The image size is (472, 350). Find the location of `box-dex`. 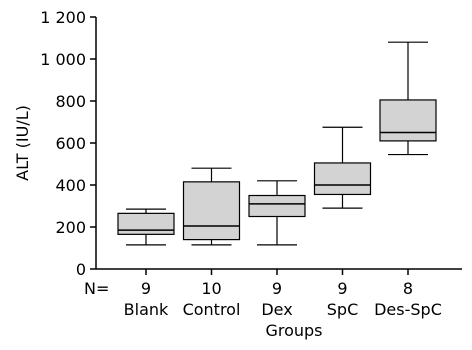

box-dex is located at coordinates (277, 213).